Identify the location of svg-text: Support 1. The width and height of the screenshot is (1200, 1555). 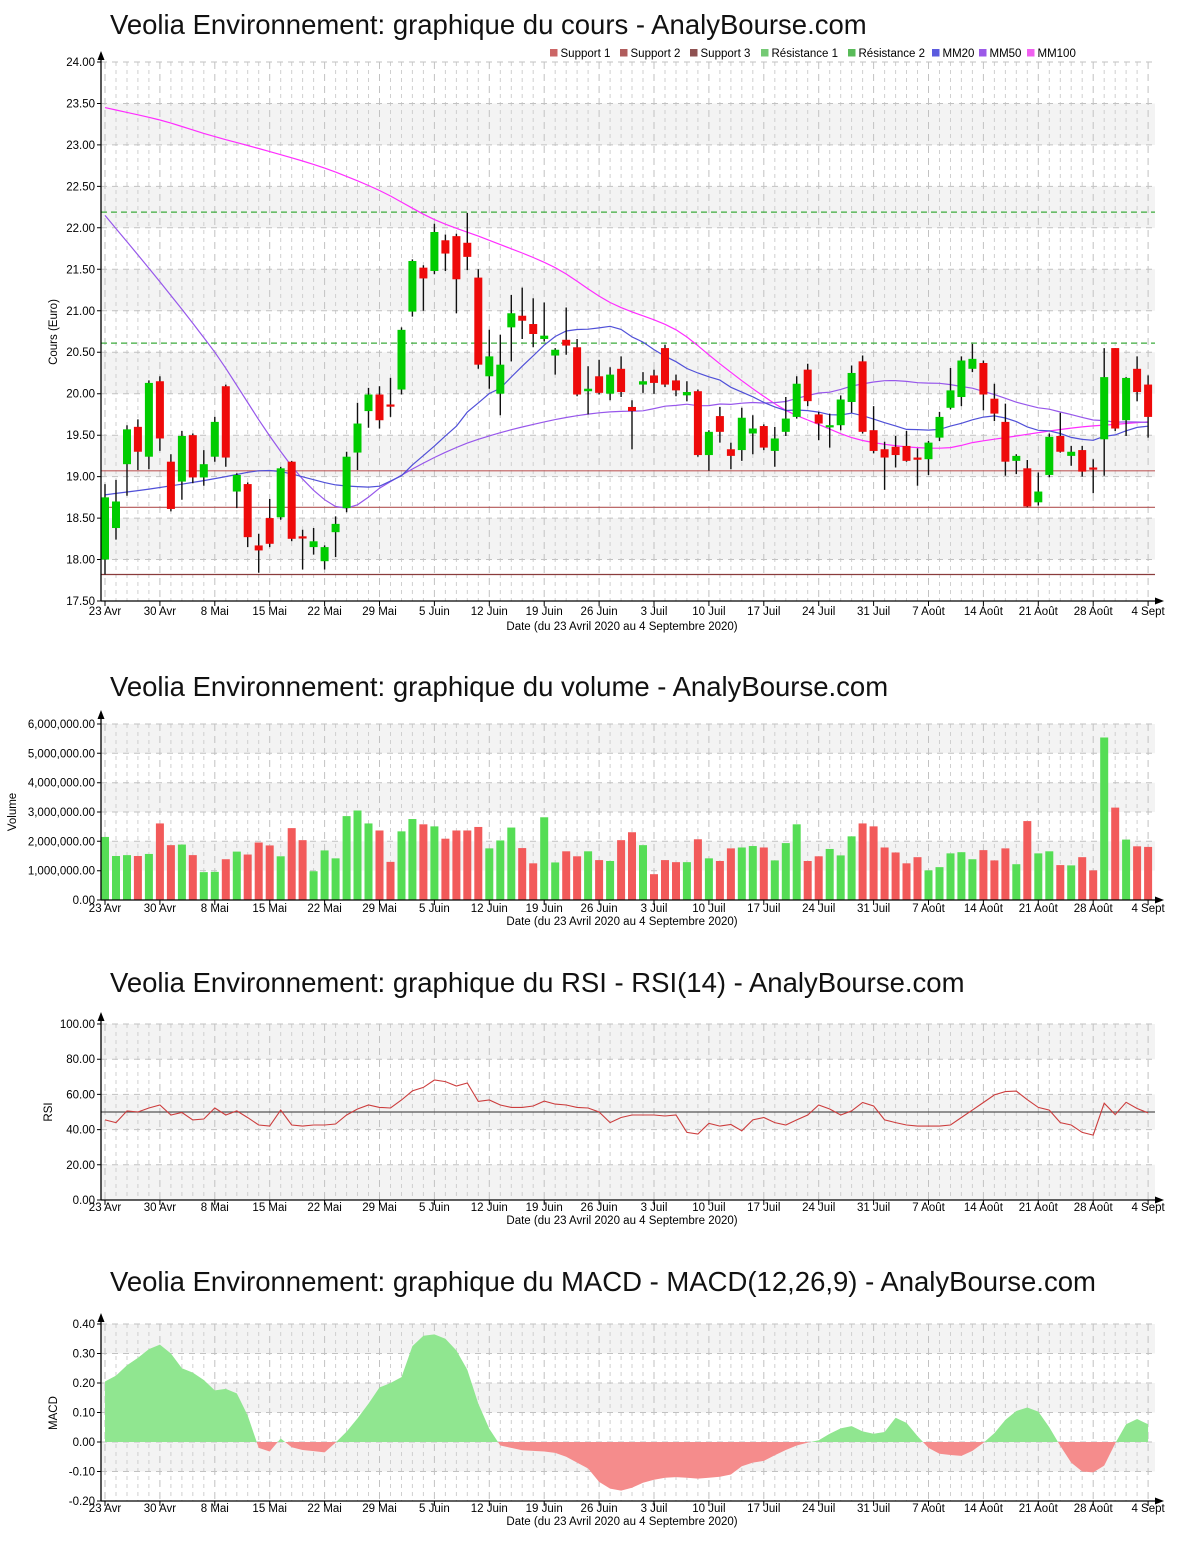
(586, 54).